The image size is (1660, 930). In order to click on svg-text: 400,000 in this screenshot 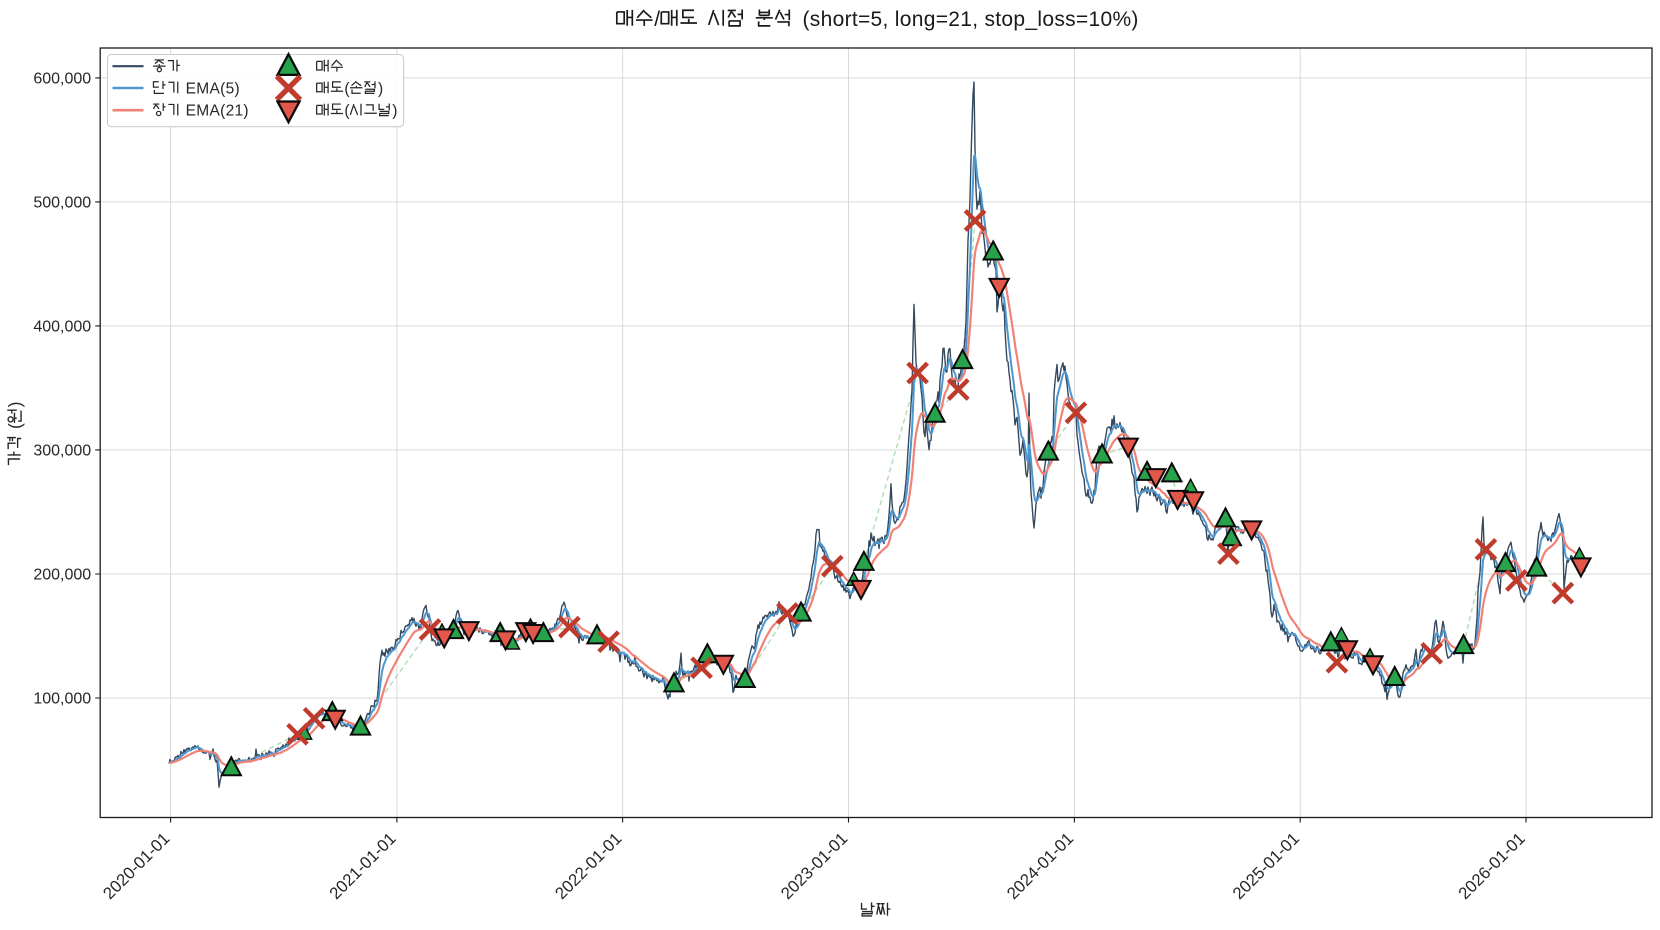, I will do `click(62, 326)`.